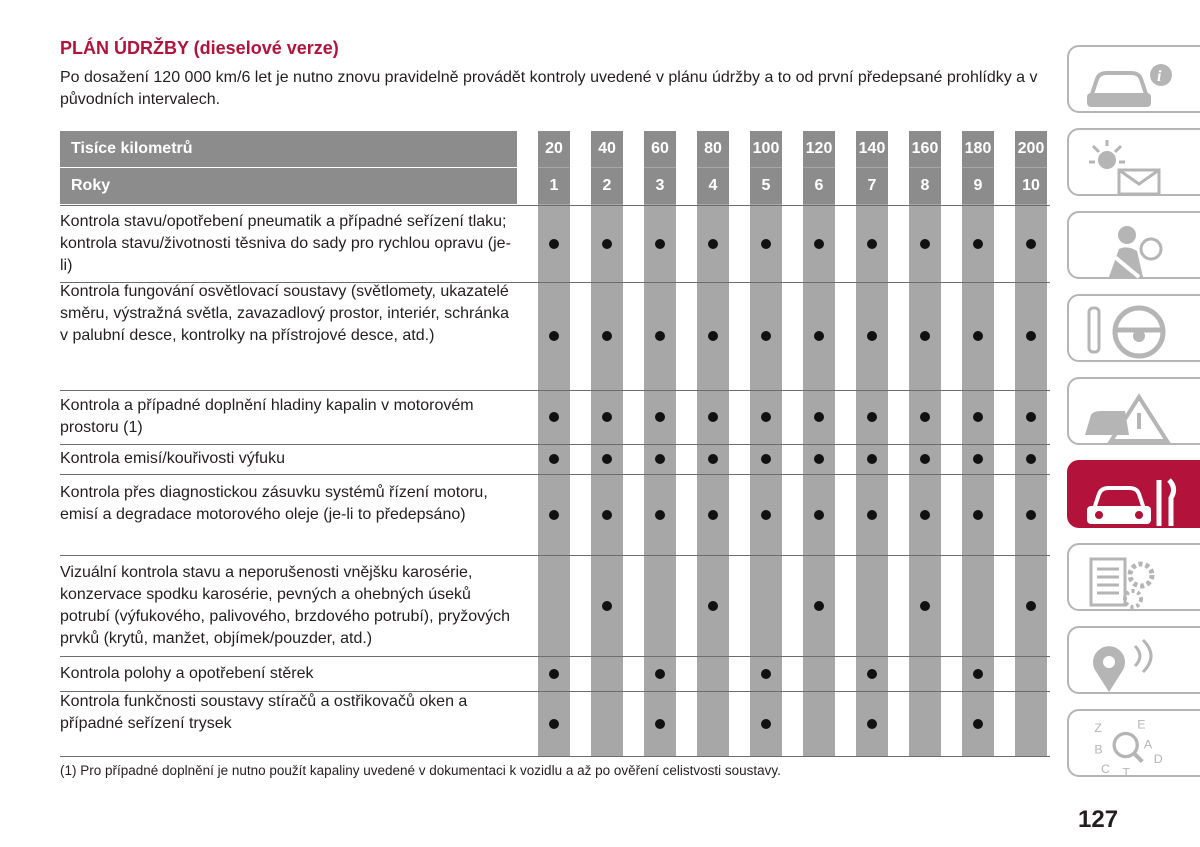 The image size is (1200, 847). What do you see at coordinates (1098, 749) in the screenshot?
I see `index-letter: B` at bounding box center [1098, 749].